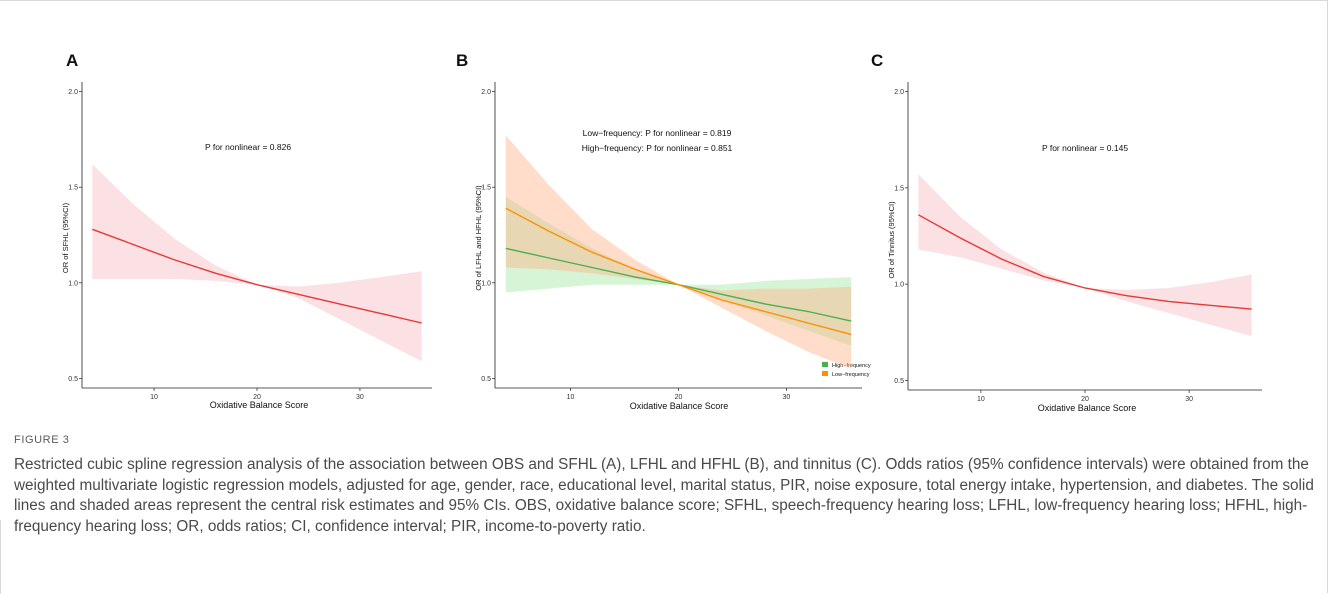 The height and width of the screenshot is (594, 1329). Describe the element at coordinates (248, 147) in the screenshot. I see `panel-a-annotation: P for nonlinear = 0.826` at that location.